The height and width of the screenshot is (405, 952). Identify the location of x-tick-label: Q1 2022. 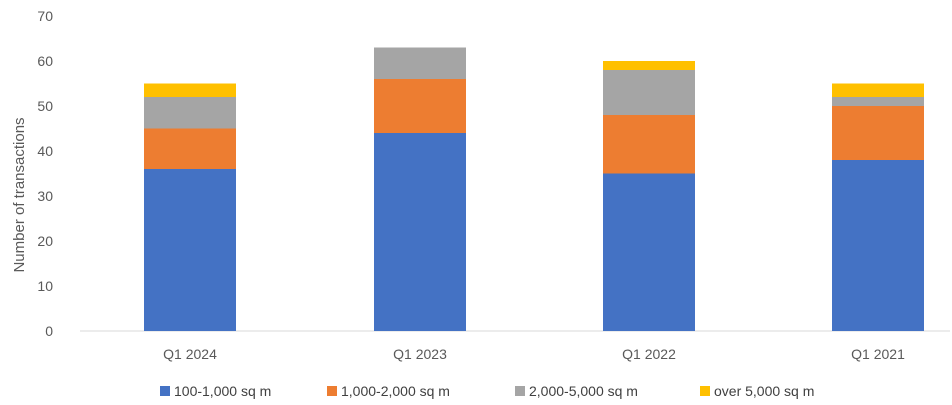
(649, 354).